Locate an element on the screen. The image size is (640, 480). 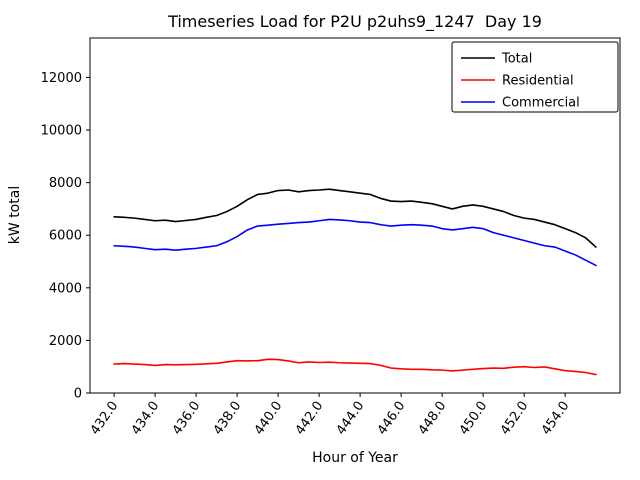
legend-box is located at coordinates (535, 77).